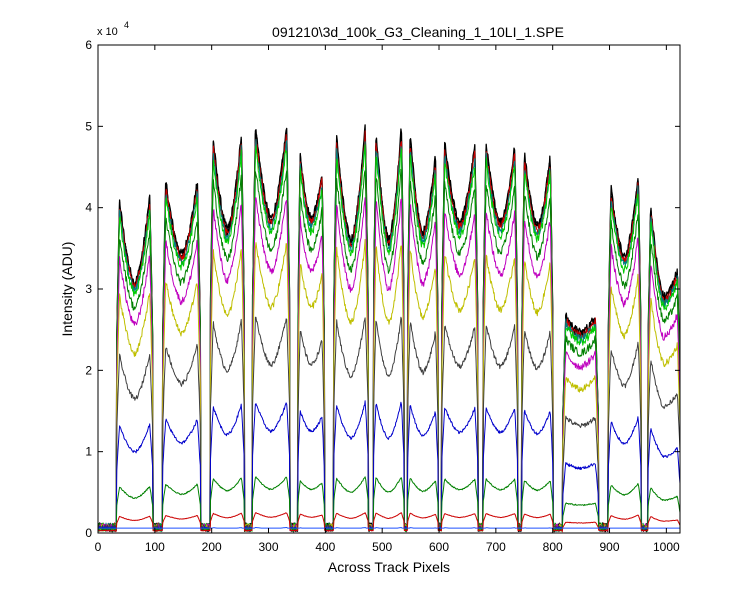  What do you see at coordinates (126, 25) in the screenshot?
I see `y-exponent-value: 4` at bounding box center [126, 25].